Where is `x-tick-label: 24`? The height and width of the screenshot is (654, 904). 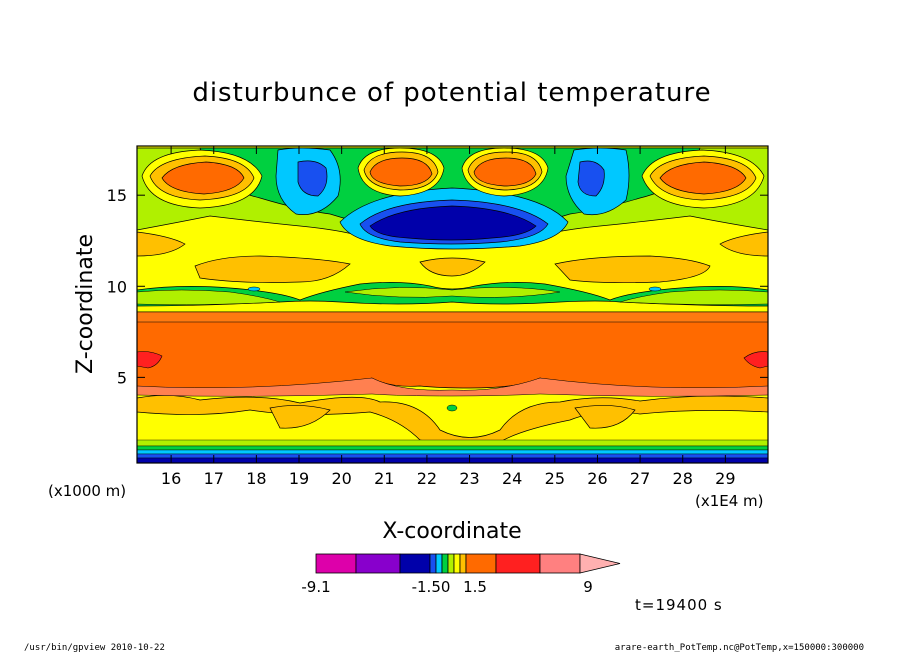 x-tick-label: 24 is located at coordinates (512, 478).